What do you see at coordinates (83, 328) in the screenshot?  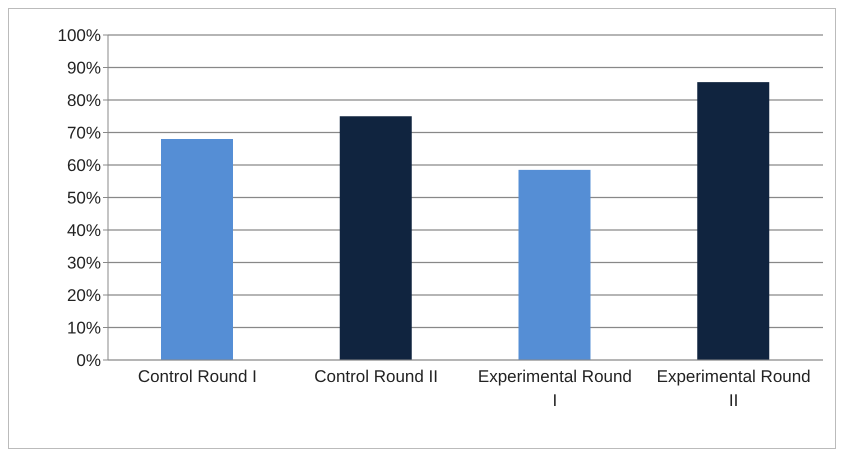 I see `y-tick-label: 10%` at bounding box center [83, 328].